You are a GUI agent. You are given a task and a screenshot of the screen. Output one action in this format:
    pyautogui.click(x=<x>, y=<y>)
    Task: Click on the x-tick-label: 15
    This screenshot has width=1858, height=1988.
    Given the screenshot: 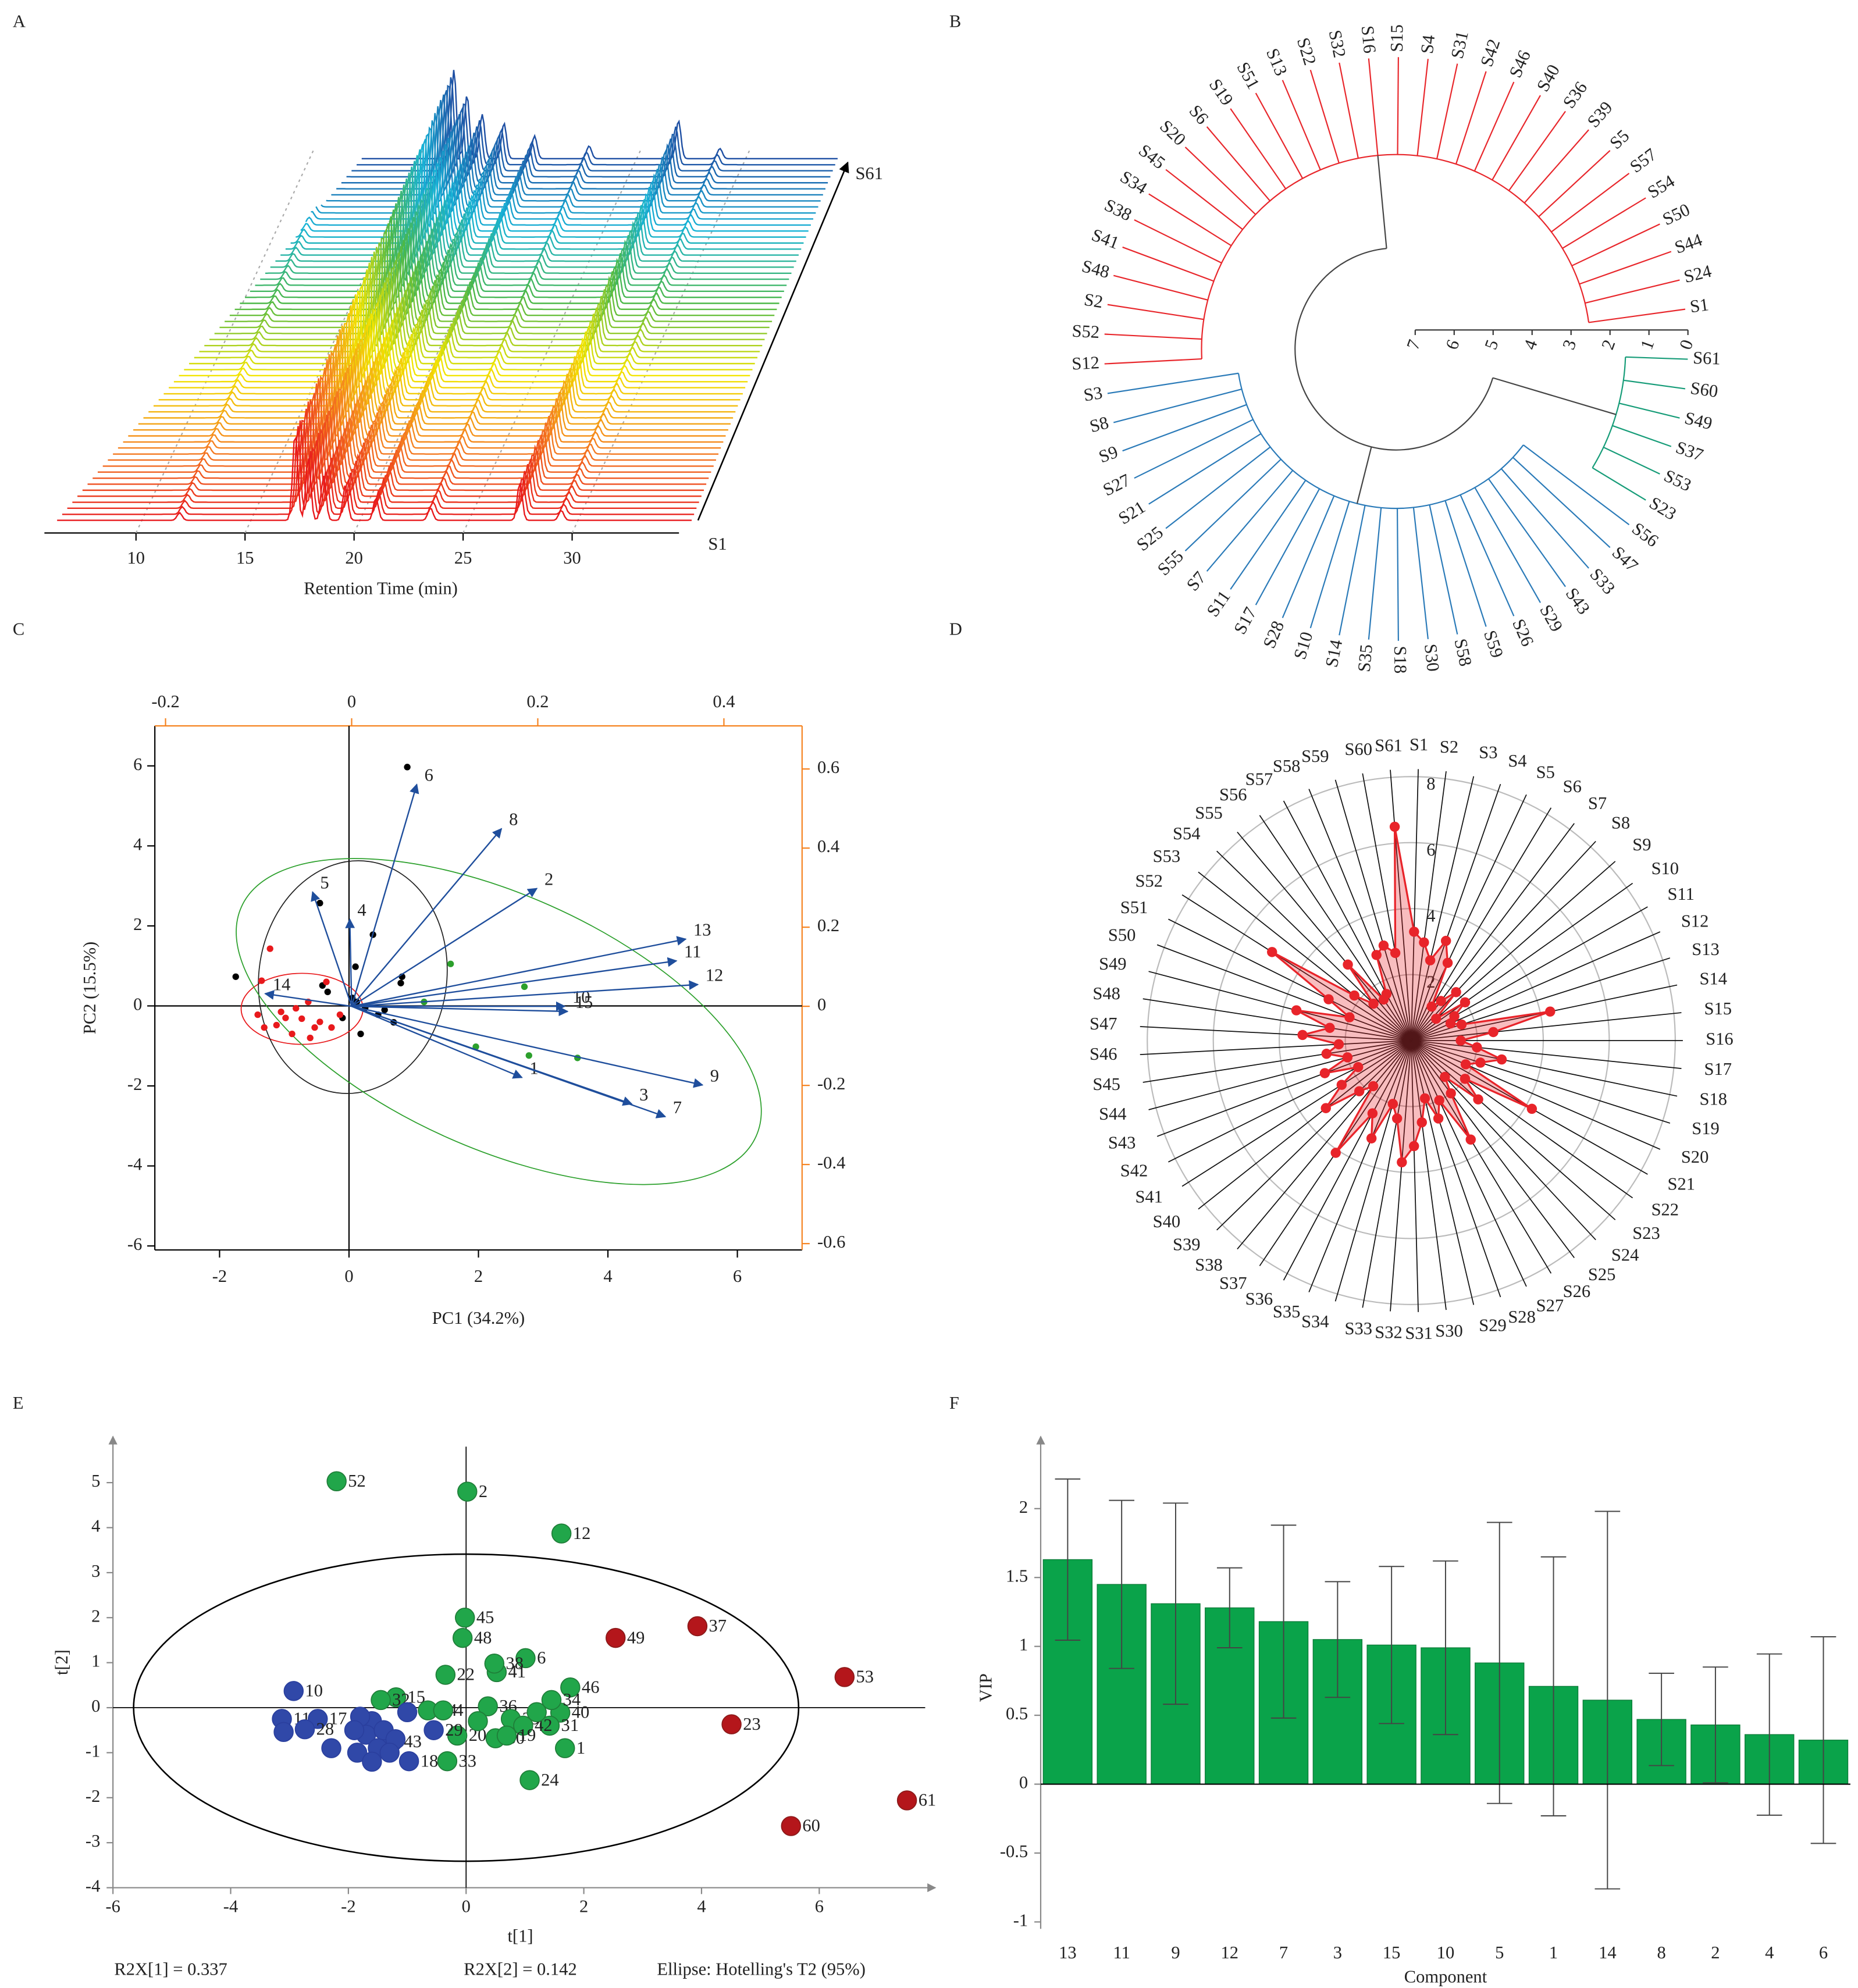 What is the action you would take?
    pyautogui.click(x=245, y=558)
    